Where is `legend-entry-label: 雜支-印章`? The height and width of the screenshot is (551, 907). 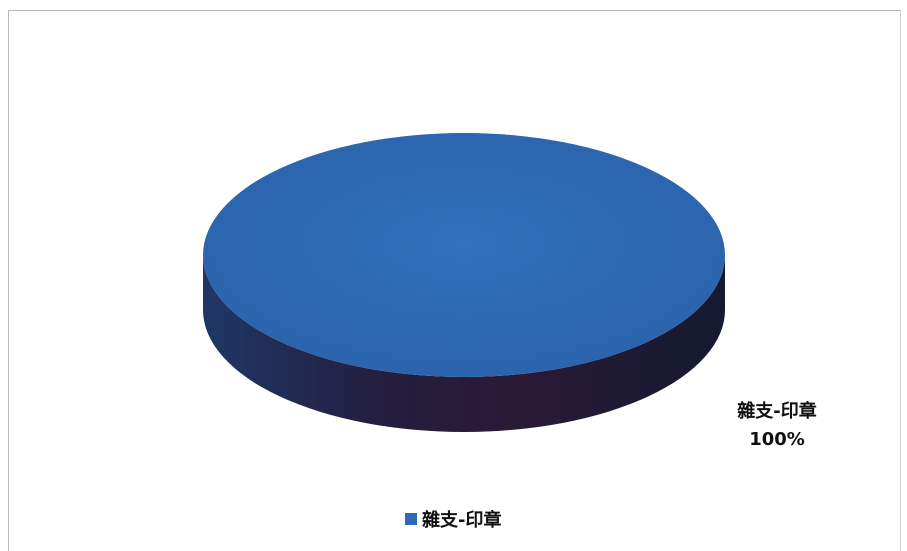
legend-entry-label: 雜支-印章 is located at coordinates (462, 520).